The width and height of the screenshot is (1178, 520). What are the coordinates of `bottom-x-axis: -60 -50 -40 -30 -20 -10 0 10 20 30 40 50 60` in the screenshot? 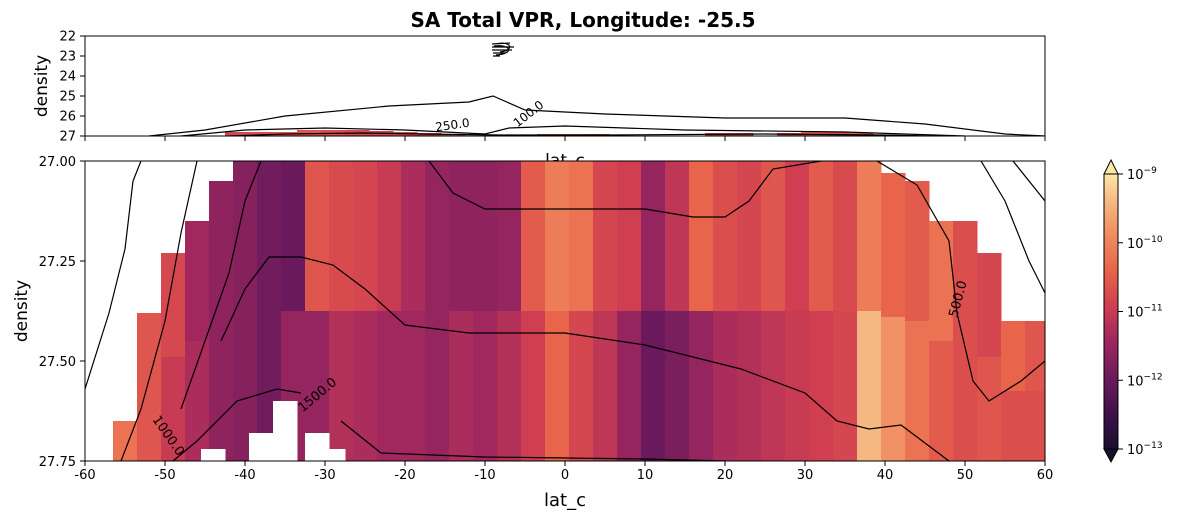 It's located at (563, 472).